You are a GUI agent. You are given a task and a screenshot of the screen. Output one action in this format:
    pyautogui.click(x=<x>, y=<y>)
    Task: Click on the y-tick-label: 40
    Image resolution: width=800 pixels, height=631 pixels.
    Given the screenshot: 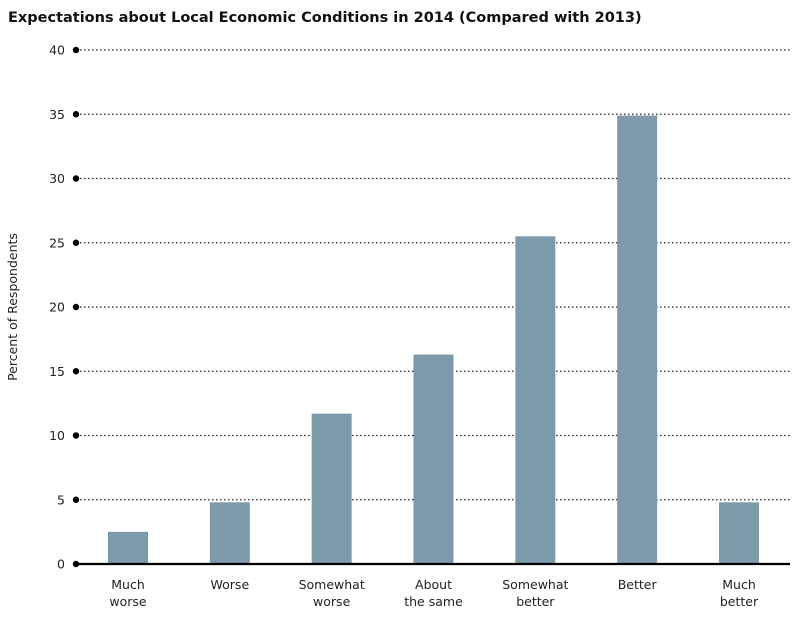 What is the action you would take?
    pyautogui.click(x=57, y=50)
    